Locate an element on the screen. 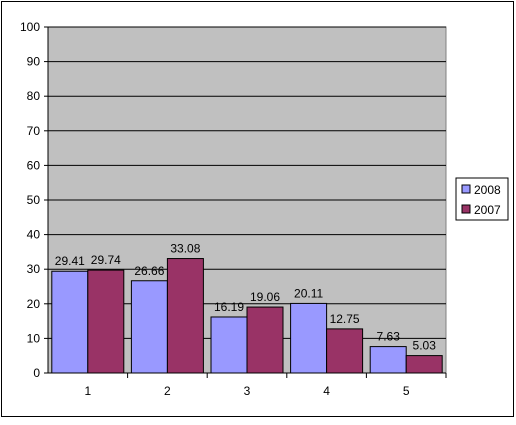 This screenshot has height=425, width=516. x-tick-label: 3 is located at coordinates (247, 391).